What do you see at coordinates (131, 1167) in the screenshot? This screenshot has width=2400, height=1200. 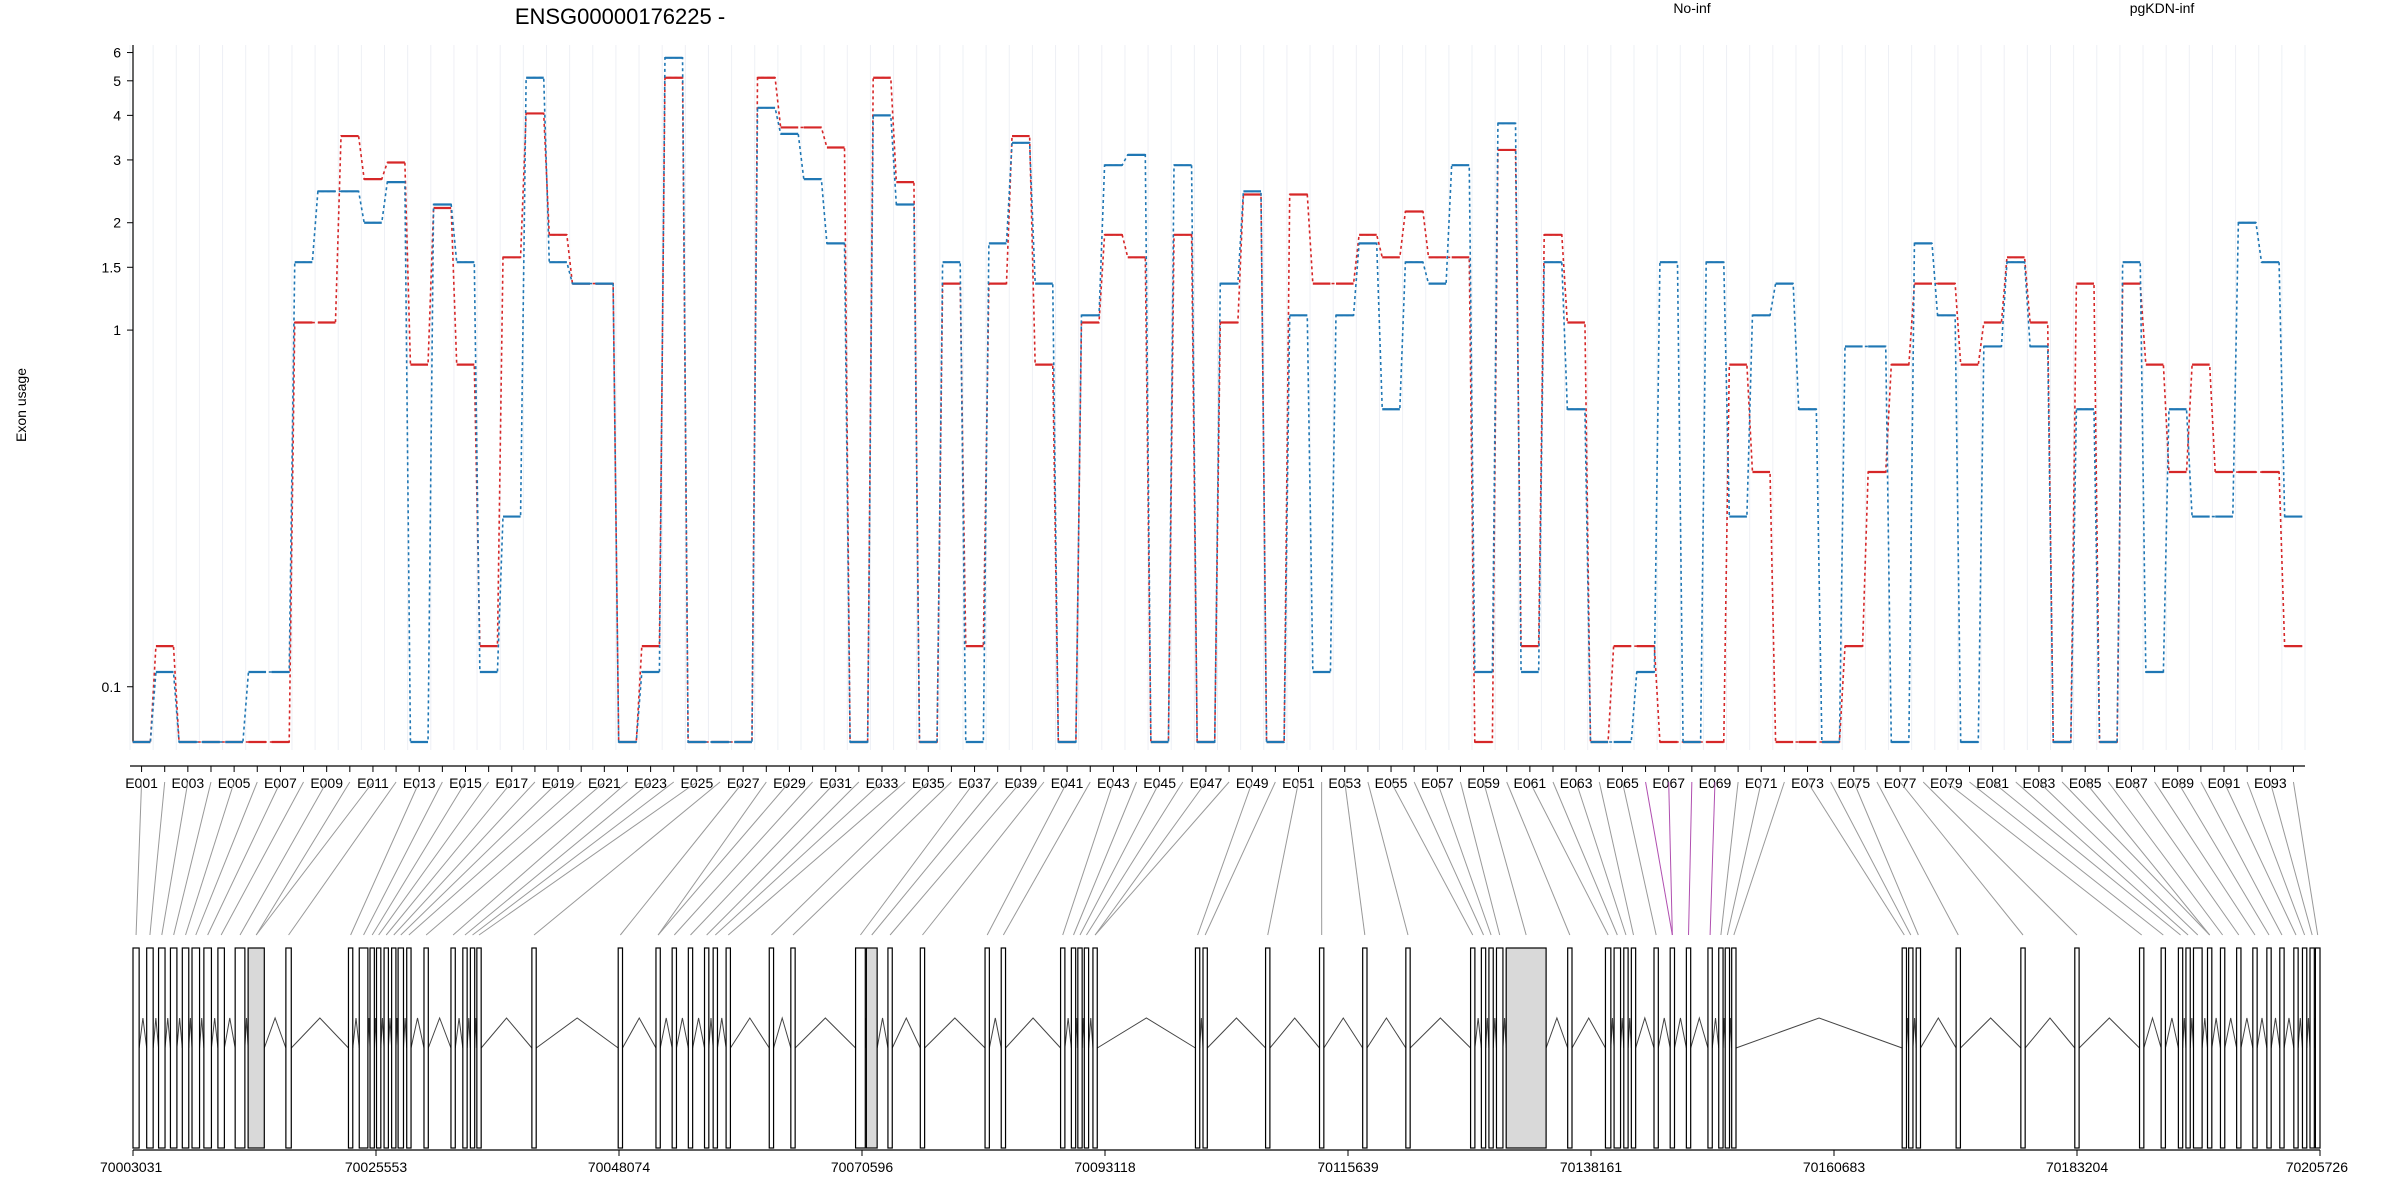 I see `genomic-tick-label: 70003031` at bounding box center [131, 1167].